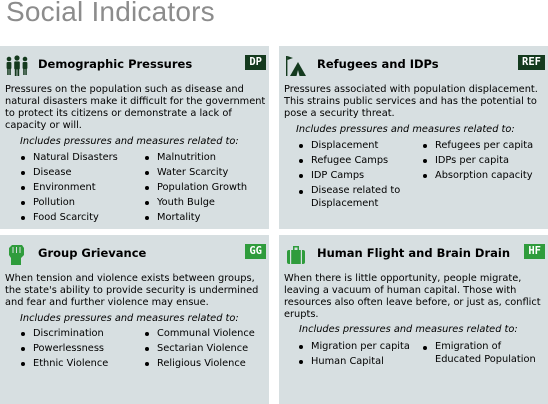 Image resolution: width=548 pixels, height=404 pixels. I want to click on list-item: Disease related to Displacement, so click(360, 197).